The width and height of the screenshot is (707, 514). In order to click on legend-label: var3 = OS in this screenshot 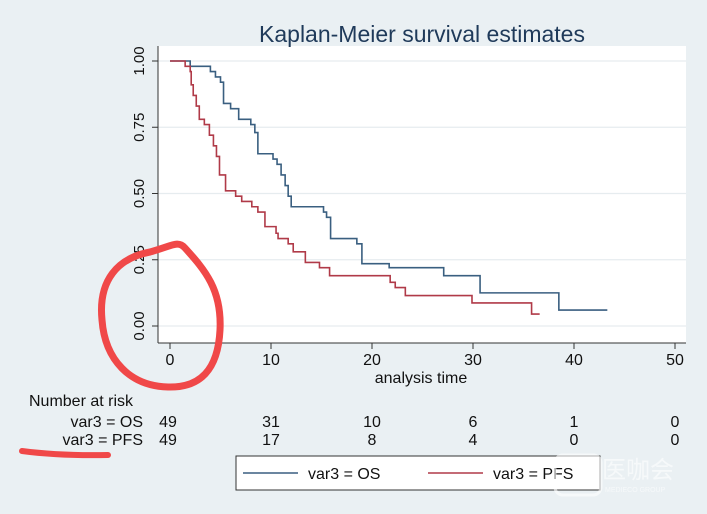, I will do `click(344, 474)`.